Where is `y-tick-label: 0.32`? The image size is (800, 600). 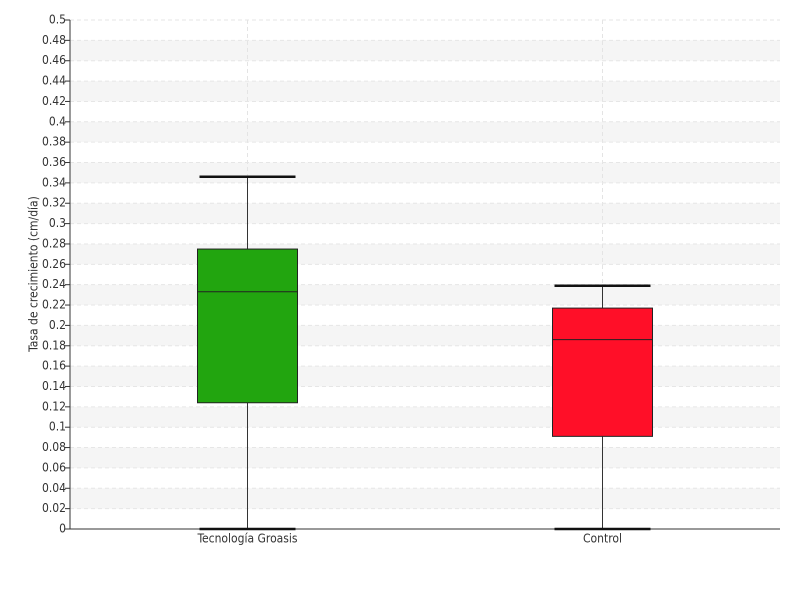
y-tick-label: 0.32 is located at coordinates (54, 203).